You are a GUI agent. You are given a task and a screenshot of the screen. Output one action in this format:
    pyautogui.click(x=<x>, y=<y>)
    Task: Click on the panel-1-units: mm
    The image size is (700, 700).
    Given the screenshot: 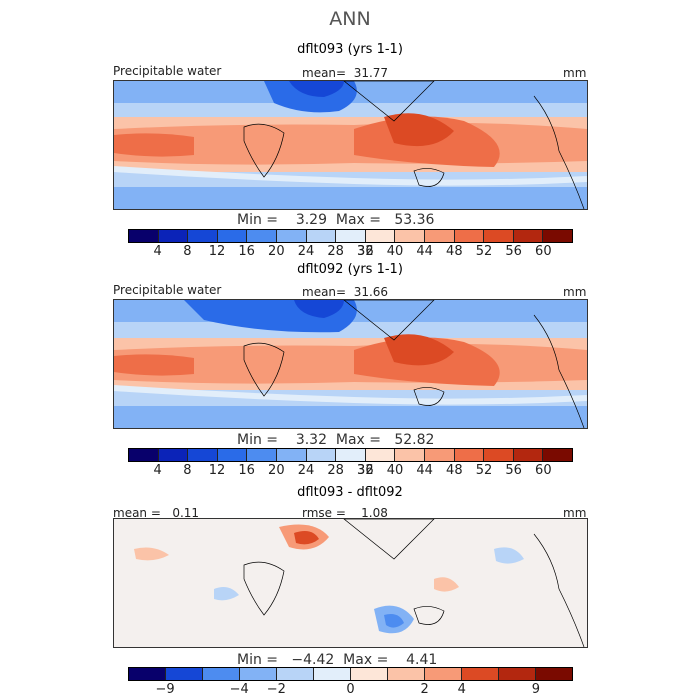 What is the action you would take?
    pyautogui.click(x=575, y=73)
    